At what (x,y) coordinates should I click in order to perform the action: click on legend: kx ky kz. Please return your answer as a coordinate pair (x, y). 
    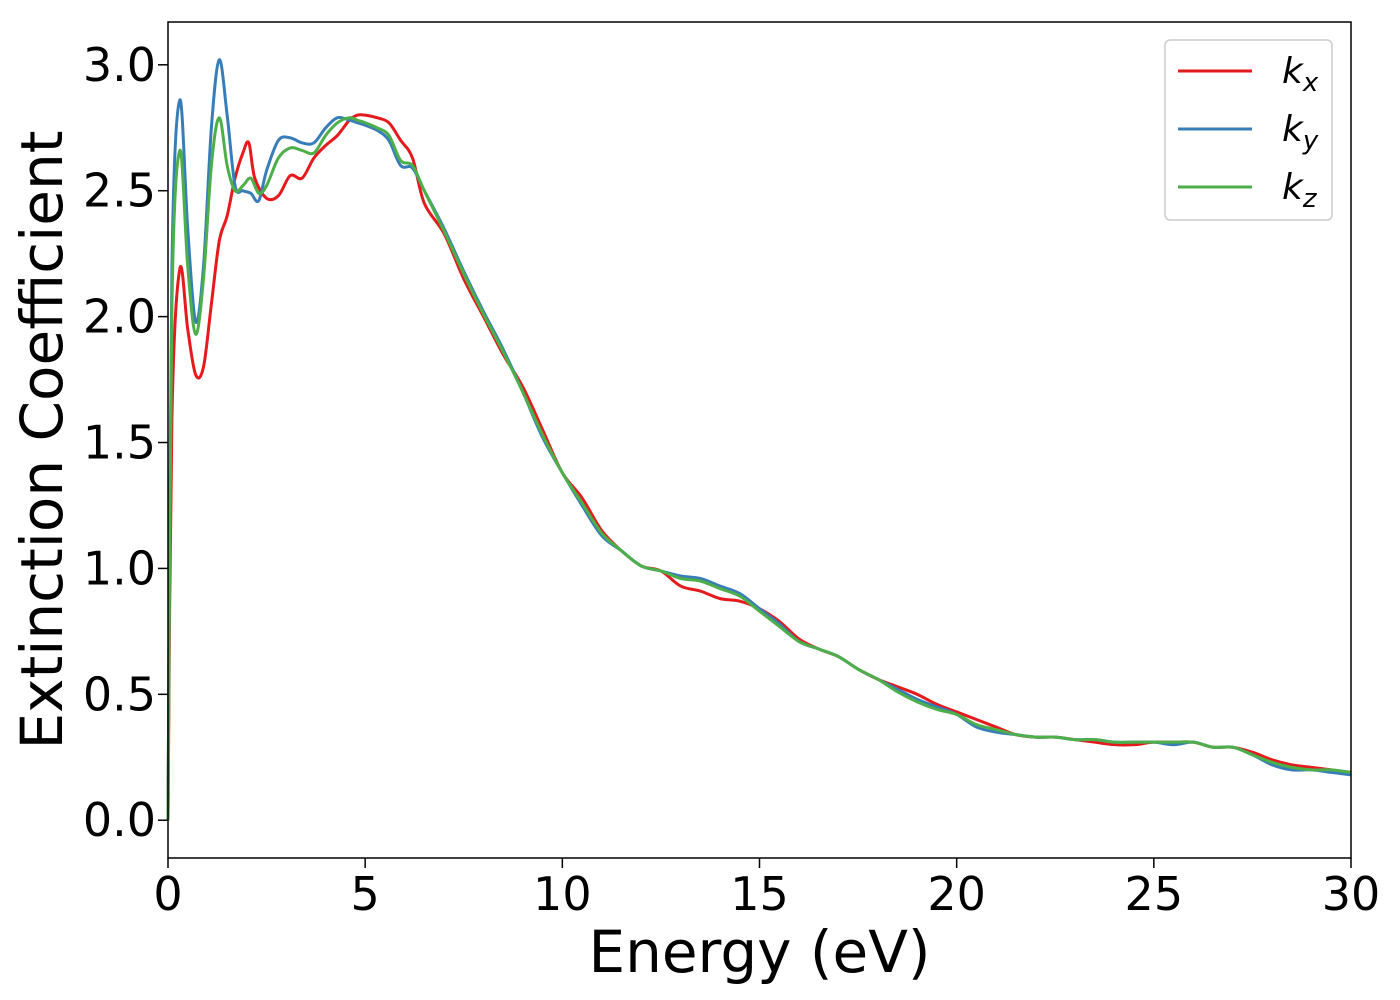
    Looking at the image, I should click on (1248, 130).